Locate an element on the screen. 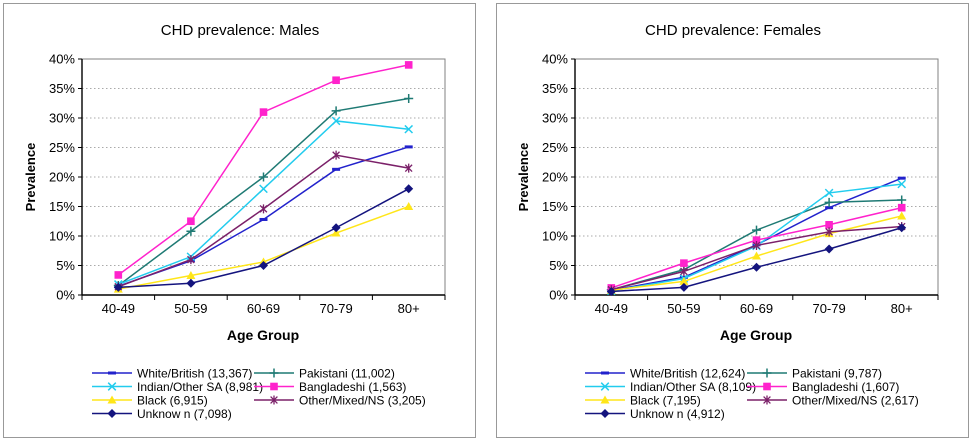  legend-item: Pakistani (9,787) is located at coordinates (814, 374).